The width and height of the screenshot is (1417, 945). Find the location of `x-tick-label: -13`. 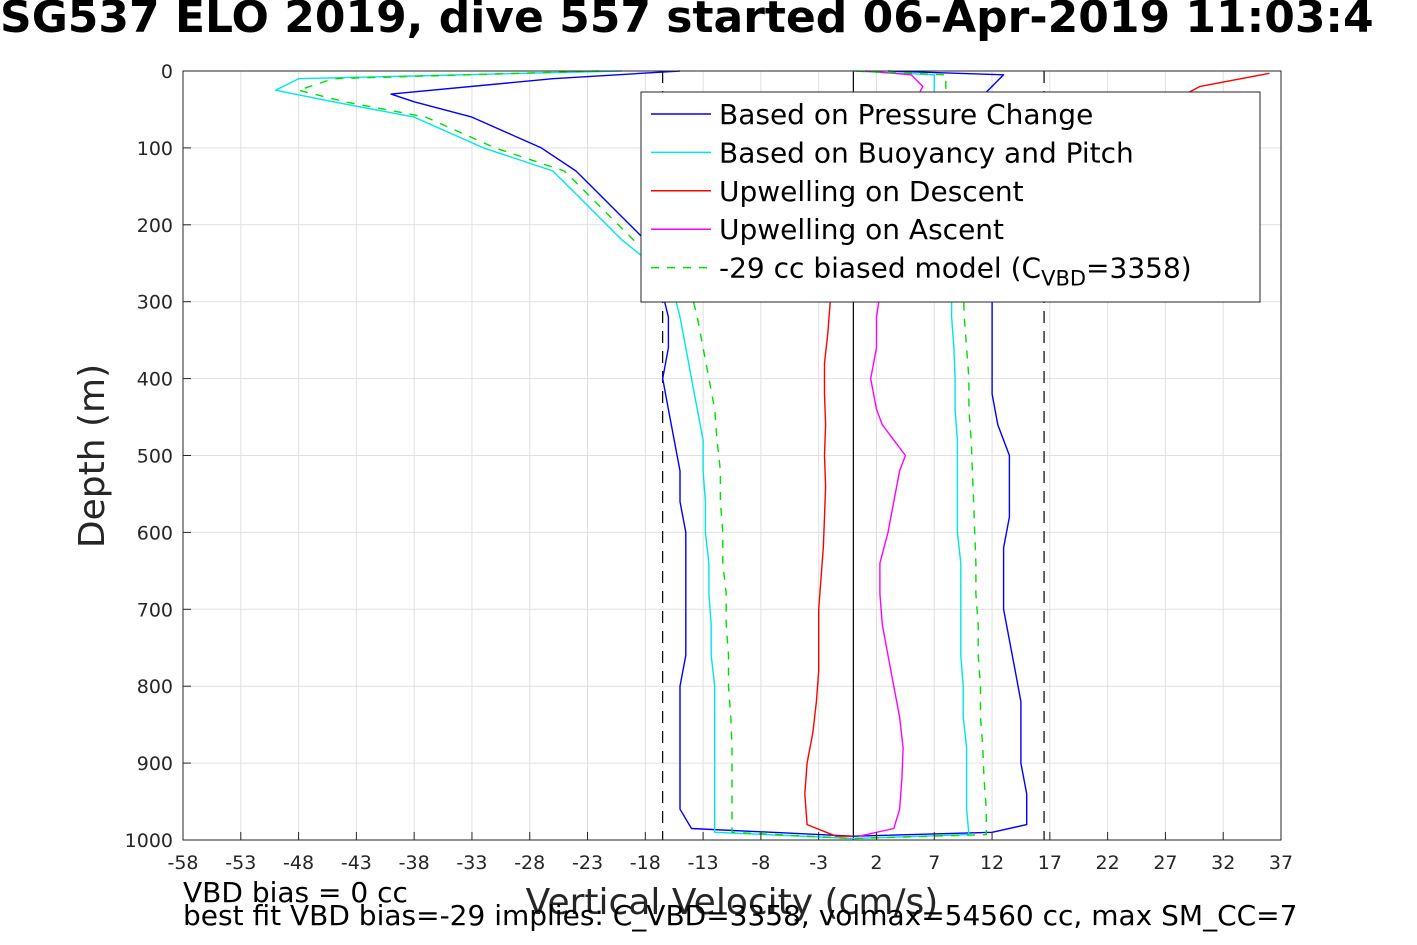

x-tick-label: -13 is located at coordinates (703, 863).